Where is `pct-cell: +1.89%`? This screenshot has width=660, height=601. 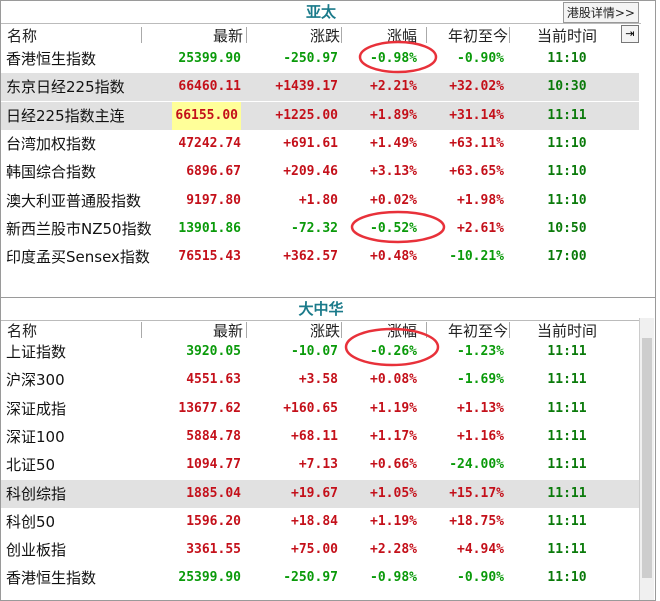
pct-cell: +1.89% is located at coordinates (393, 115).